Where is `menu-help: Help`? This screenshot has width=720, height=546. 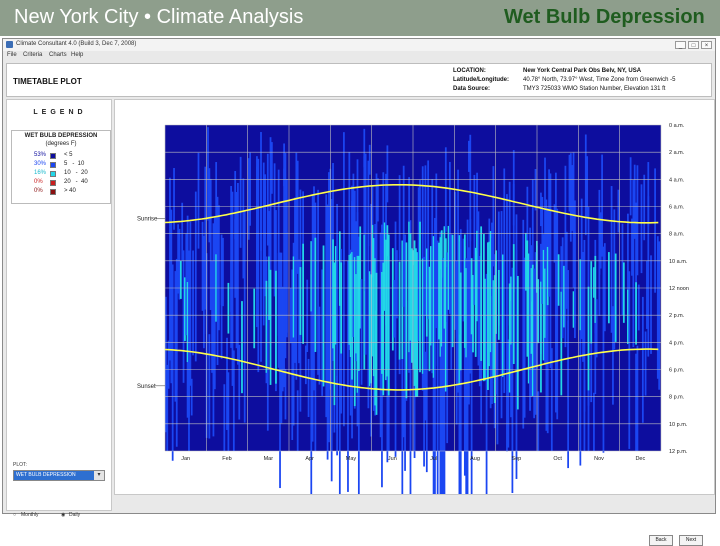
menu-help: Help is located at coordinates (77, 55).